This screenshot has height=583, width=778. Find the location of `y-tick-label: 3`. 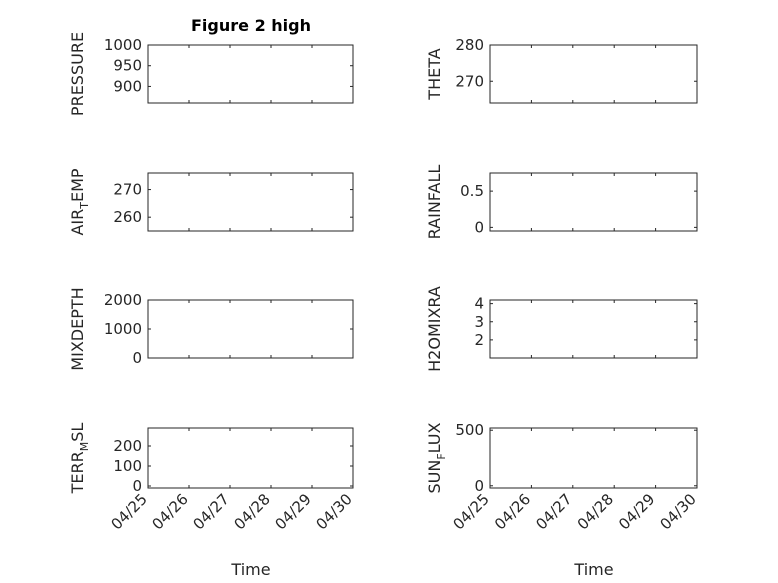

y-tick-label: 3 is located at coordinates (479, 322).